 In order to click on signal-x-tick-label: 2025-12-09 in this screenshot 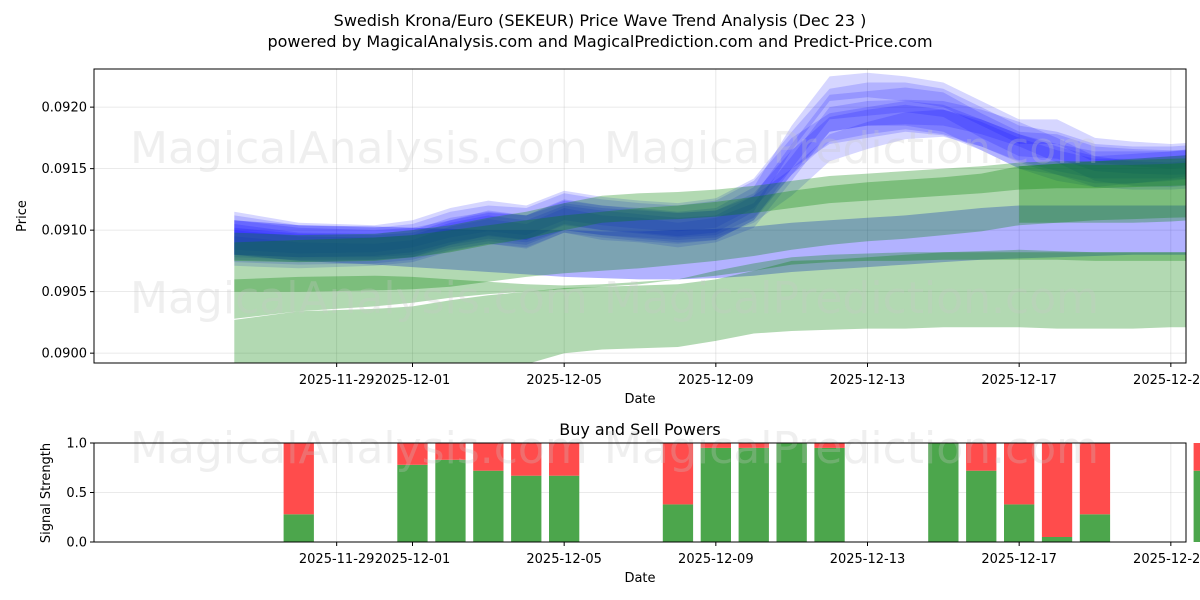, I will do `click(716, 559)`.